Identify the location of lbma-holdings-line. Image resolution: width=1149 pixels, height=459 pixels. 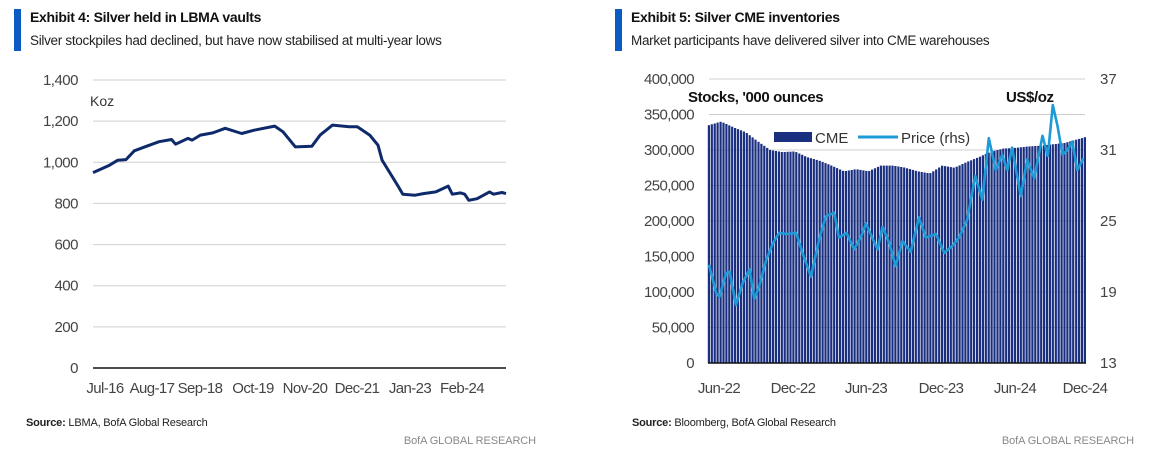
(299, 162).